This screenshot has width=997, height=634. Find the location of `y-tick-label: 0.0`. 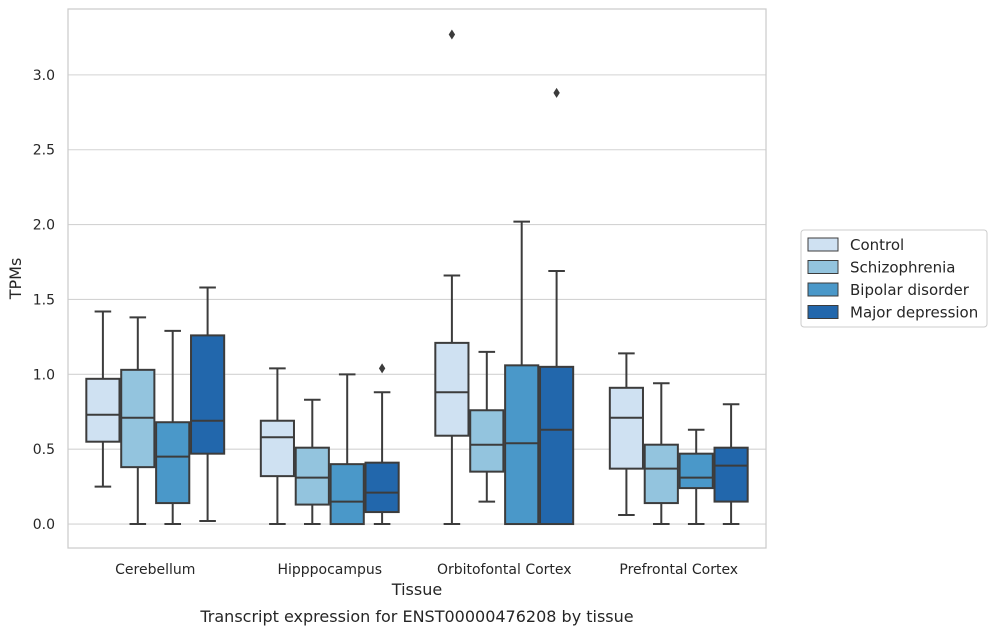

y-tick-label: 0.0 is located at coordinates (44, 525).